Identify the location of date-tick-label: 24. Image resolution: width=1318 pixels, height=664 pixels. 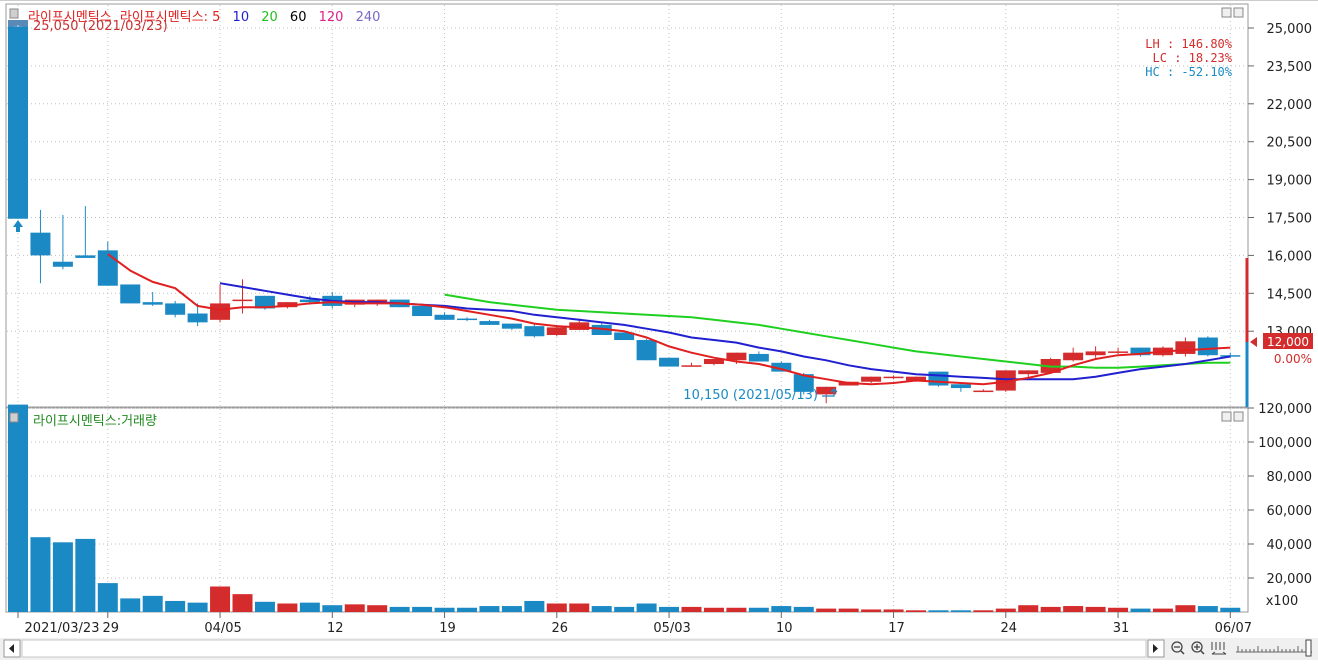
(1009, 628).